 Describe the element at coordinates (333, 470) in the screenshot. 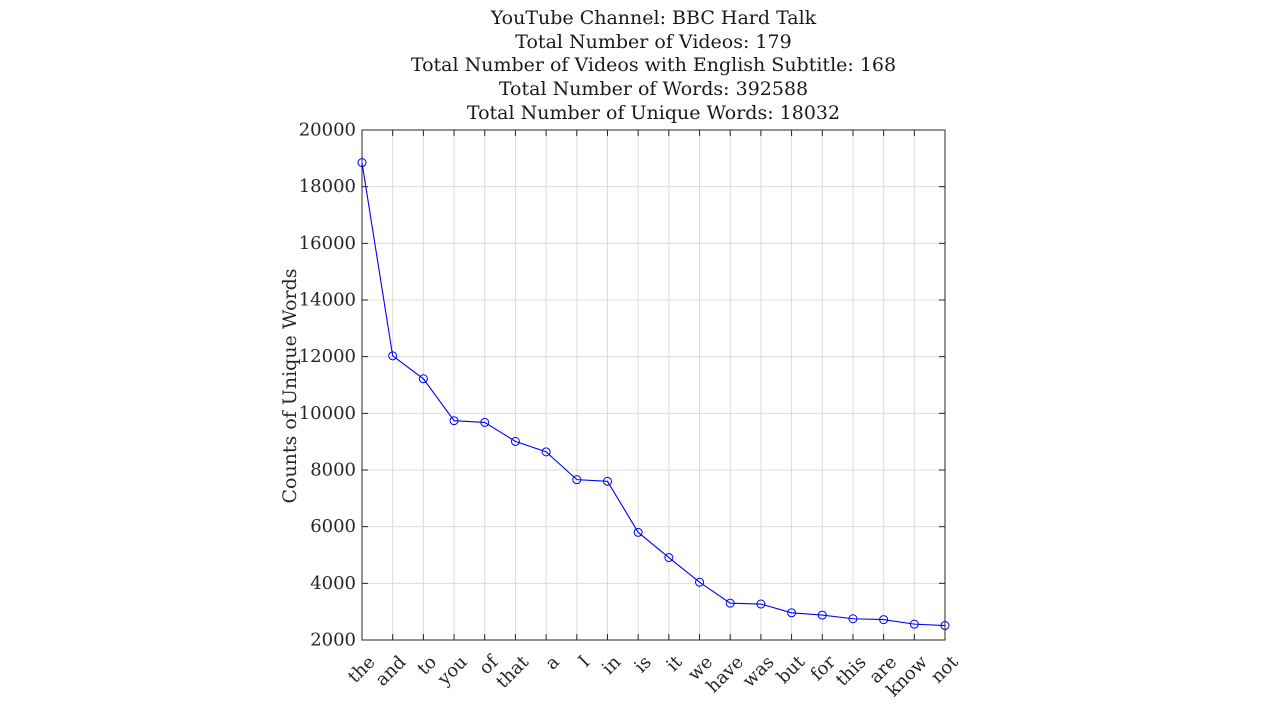

I see `y-tick-label: 8000` at that location.